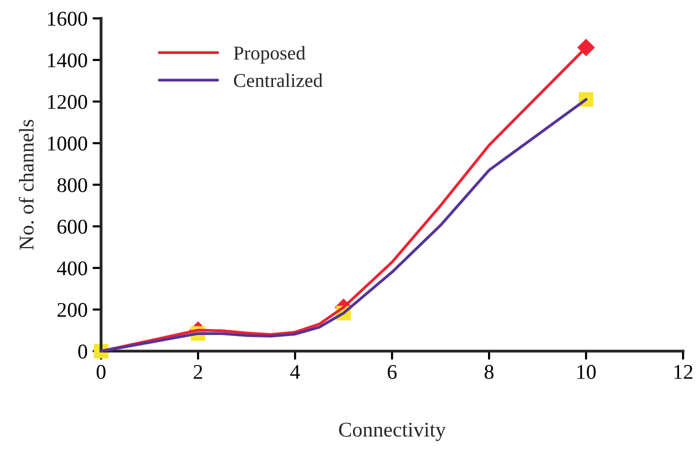 The width and height of the screenshot is (697, 459). Describe the element at coordinates (83, 351) in the screenshot. I see `y-tick-label: 0` at that location.